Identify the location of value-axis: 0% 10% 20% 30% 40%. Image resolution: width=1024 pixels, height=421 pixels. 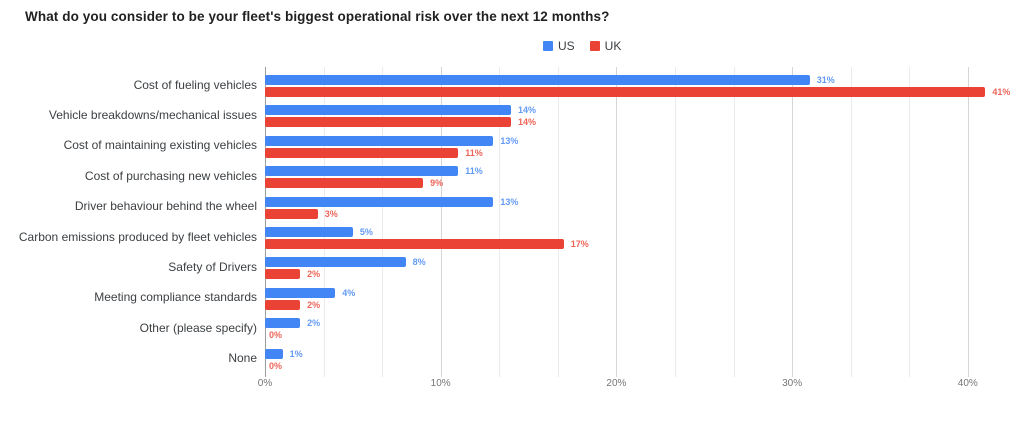
(634, 385).